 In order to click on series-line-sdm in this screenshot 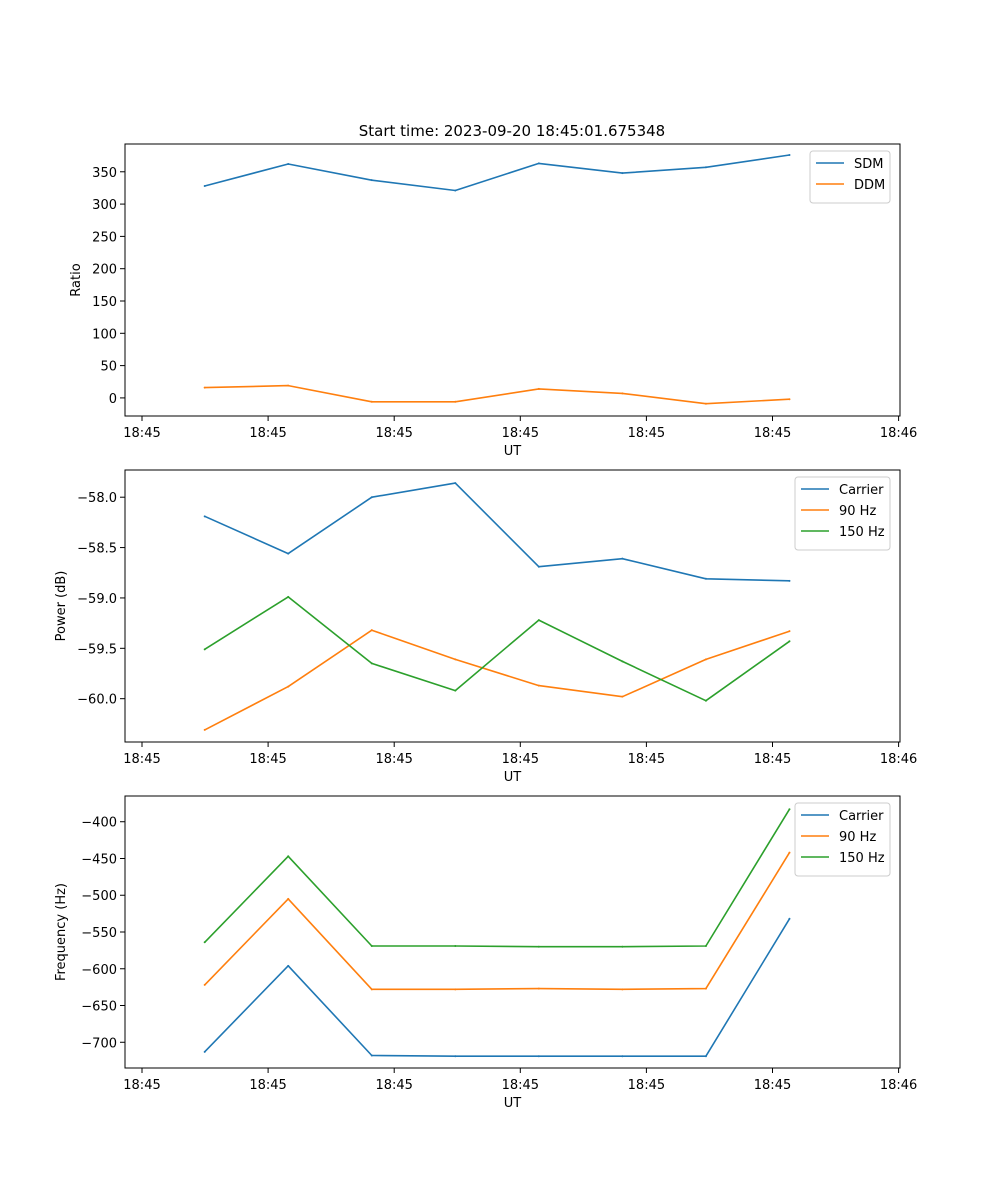, I will do `click(497, 173)`.